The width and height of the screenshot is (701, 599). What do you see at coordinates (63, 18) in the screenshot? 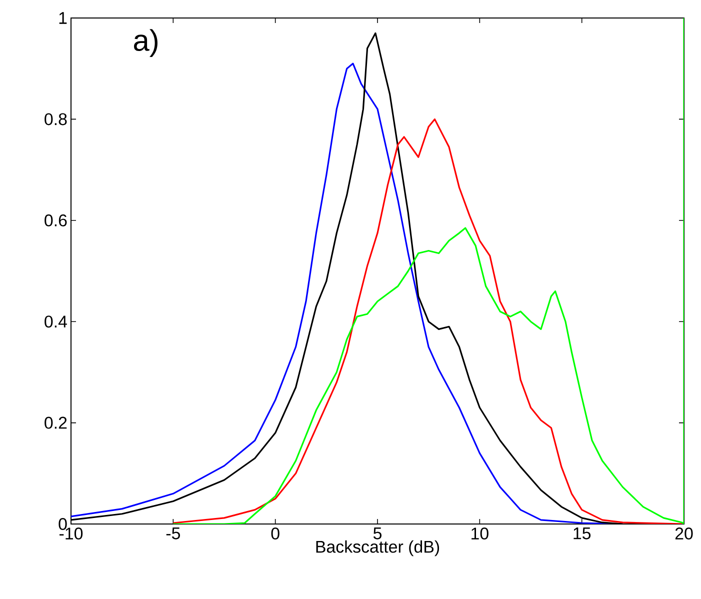
I see `y-tick-label: 1` at bounding box center [63, 18].